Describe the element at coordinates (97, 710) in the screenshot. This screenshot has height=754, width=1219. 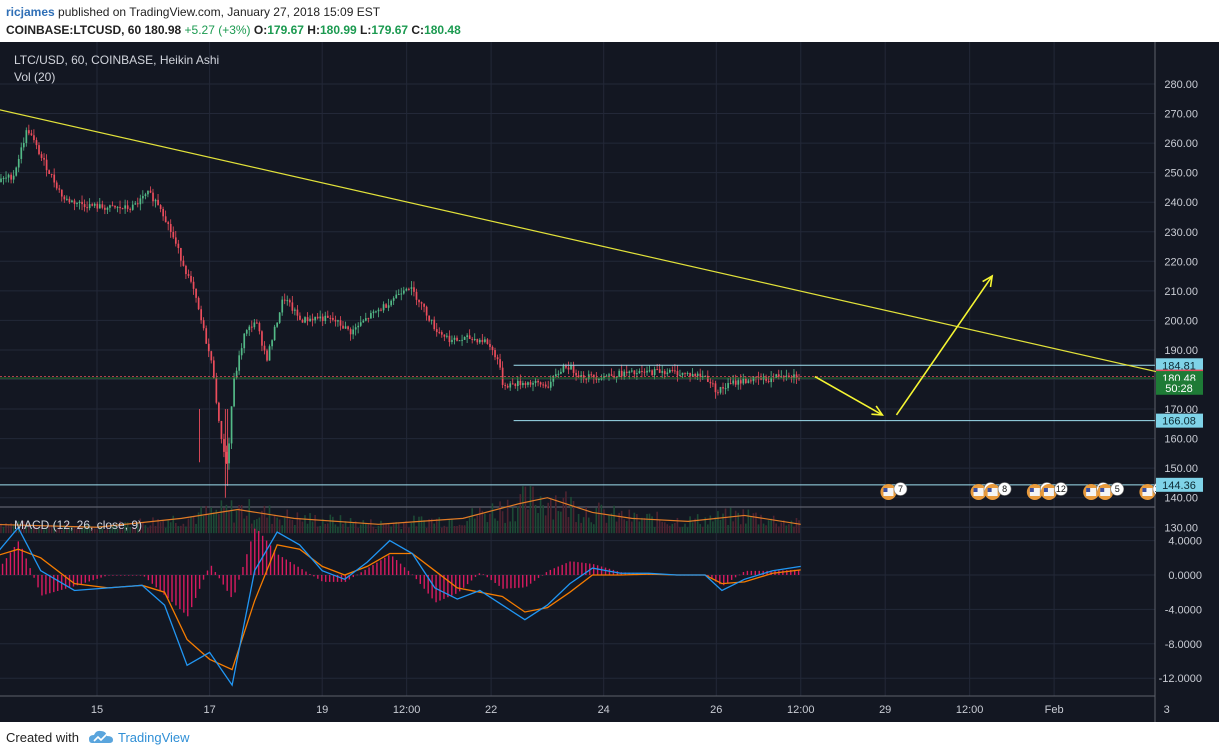
I see `time-tick-label: 15` at that location.